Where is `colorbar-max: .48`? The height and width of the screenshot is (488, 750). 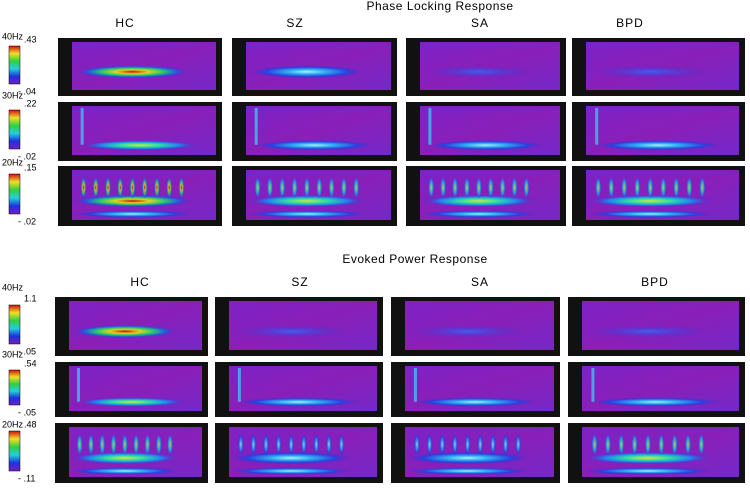
colorbar-max: .48 is located at coordinates (30, 424).